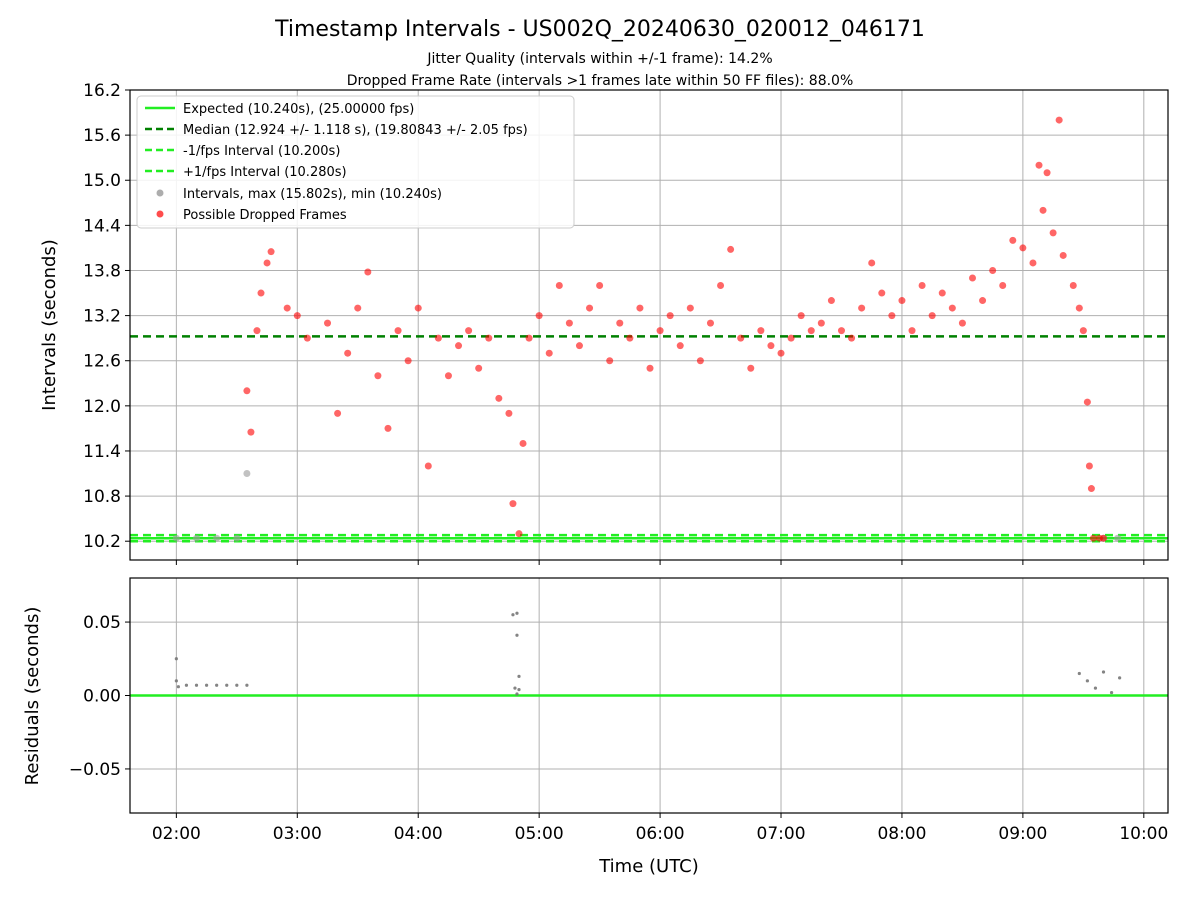 The image size is (1200, 900). What do you see at coordinates (102, 271) in the screenshot?
I see `top-y-tick-label: 13.8` at bounding box center [102, 271].